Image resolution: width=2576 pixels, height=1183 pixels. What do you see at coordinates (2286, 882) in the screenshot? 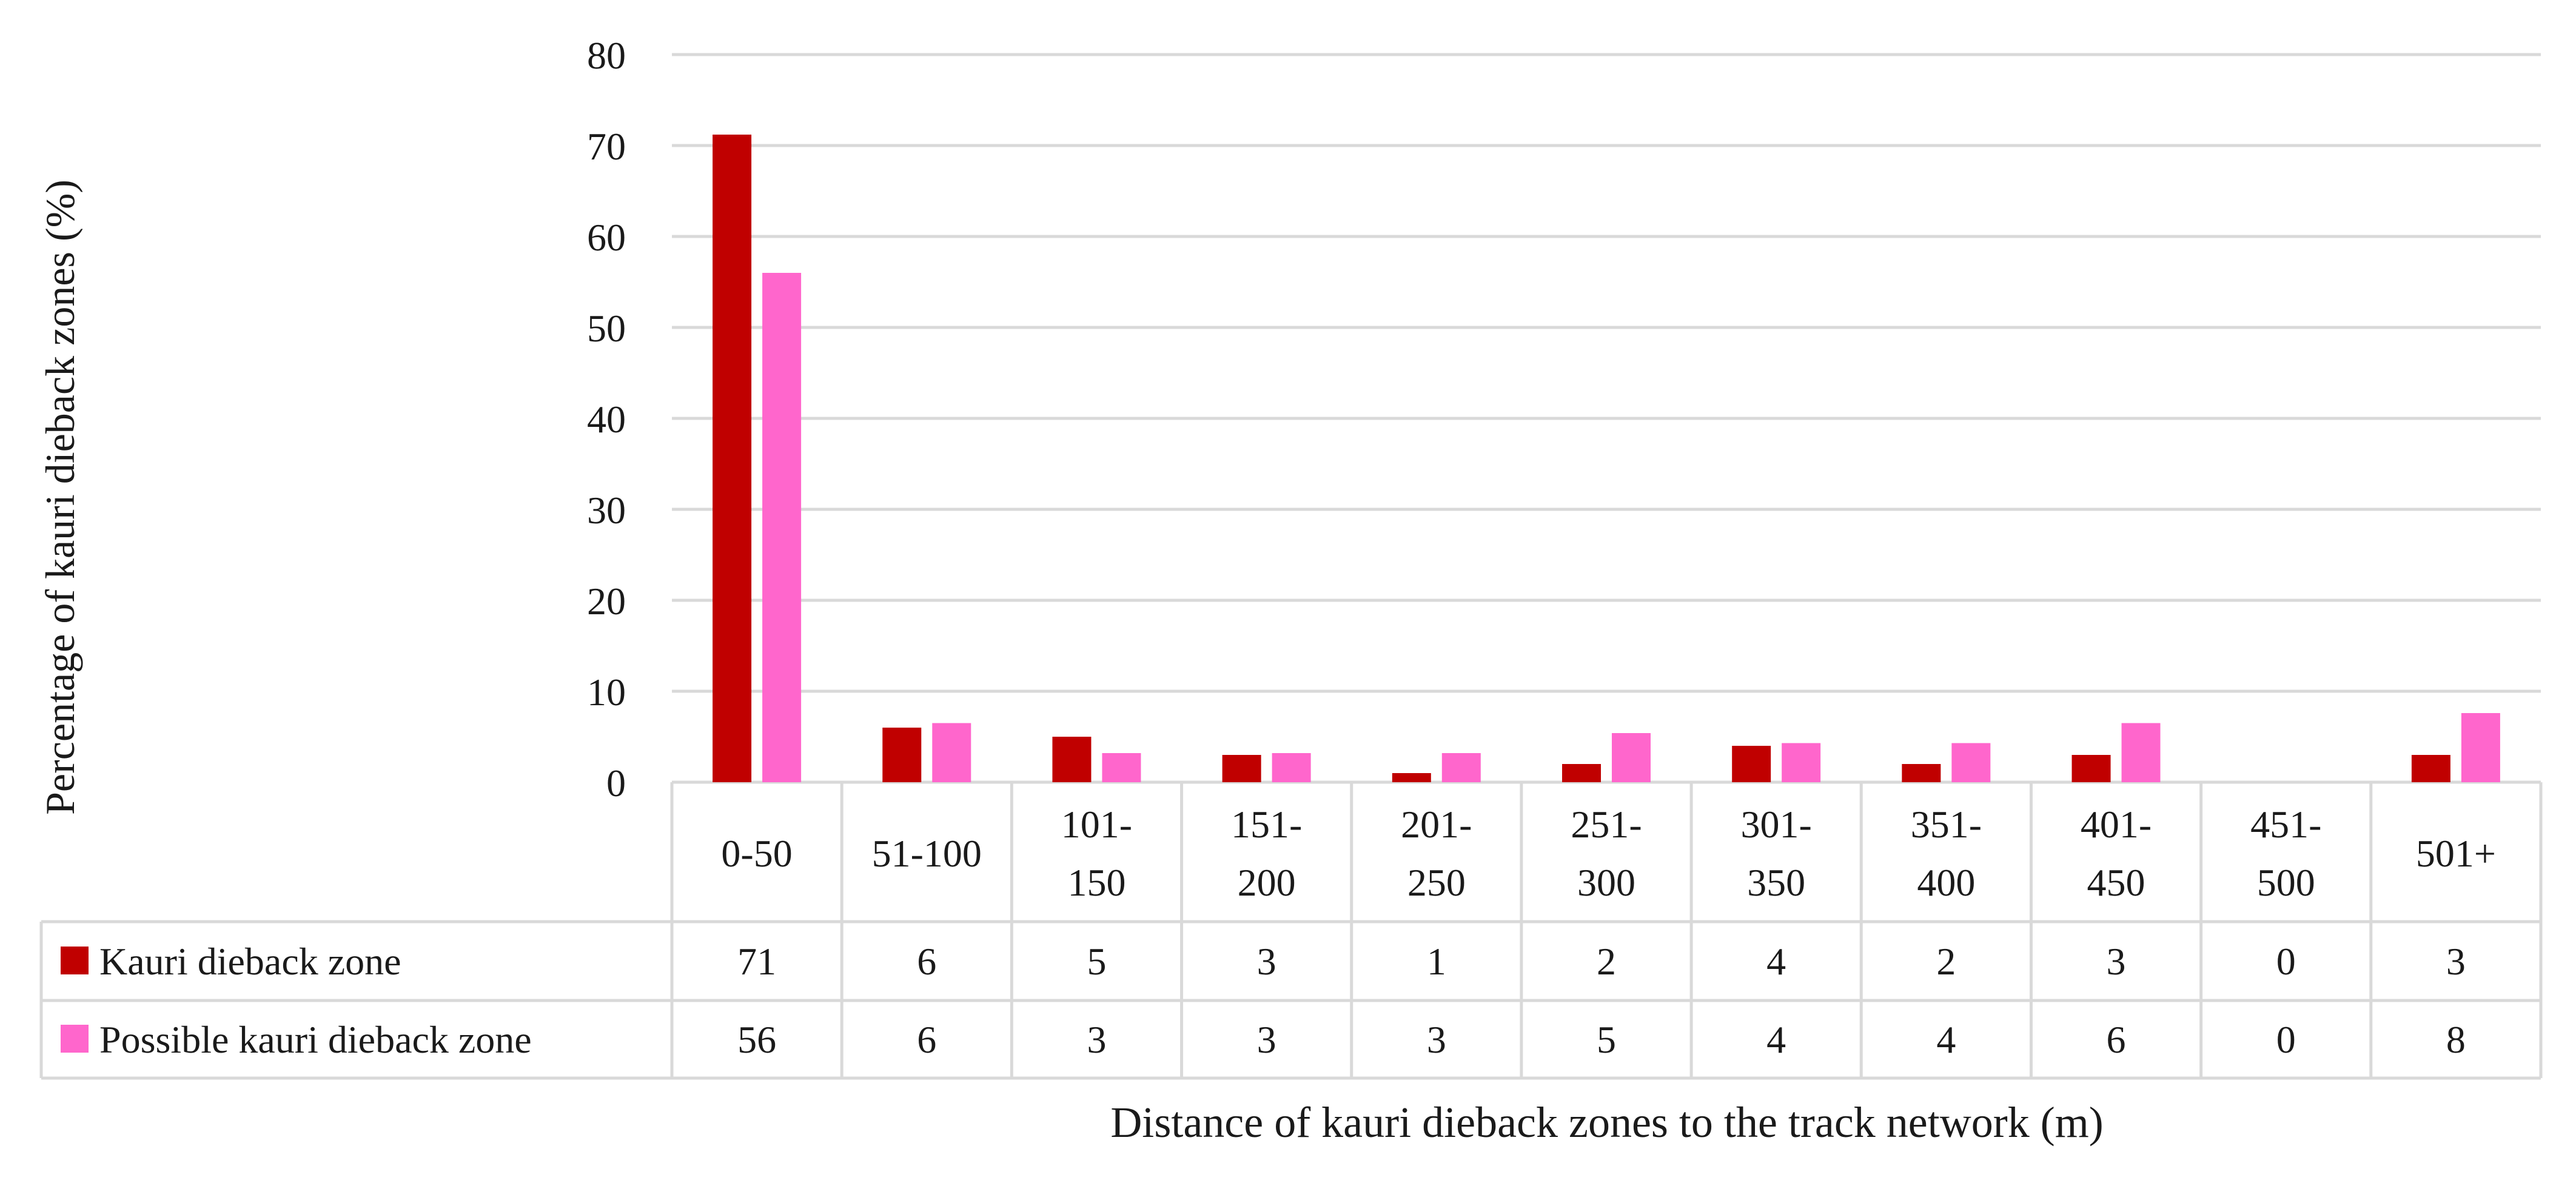
I see `x-tick-label: 500` at bounding box center [2286, 882].